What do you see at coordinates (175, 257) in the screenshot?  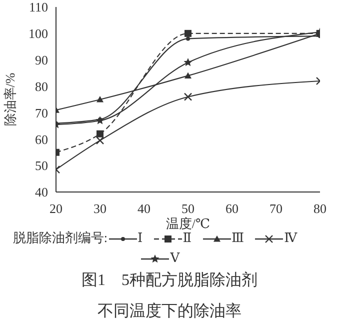 I see `legend-label: Ⅴ` at bounding box center [175, 257].